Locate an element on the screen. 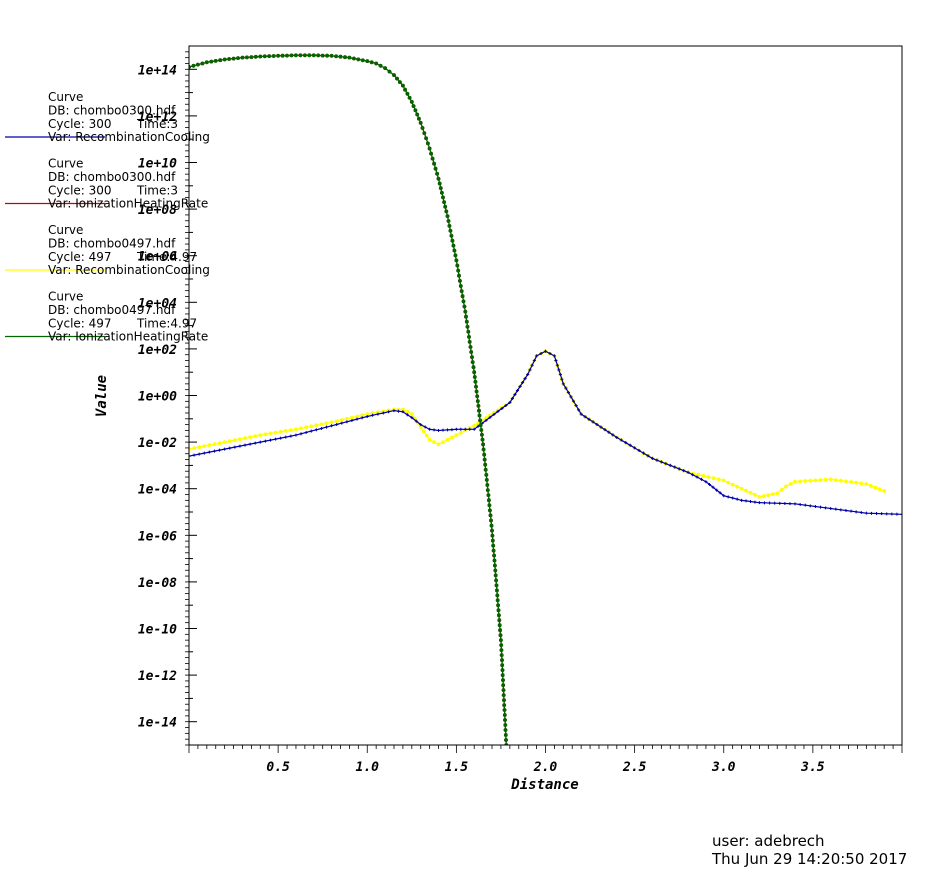  legend-var: Var: RecombinationCooling is located at coordinates (129, 137).